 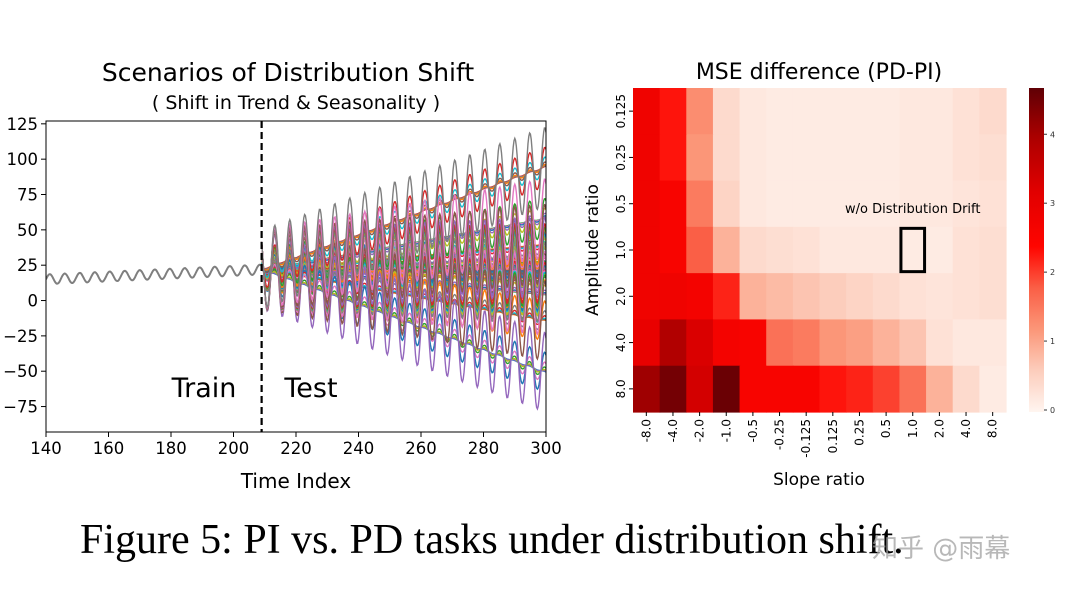 What do you see at coordinates (621, 157) in the screenshot?
I see `y-tick-label: 0.25` at bounding box center [621, 157].